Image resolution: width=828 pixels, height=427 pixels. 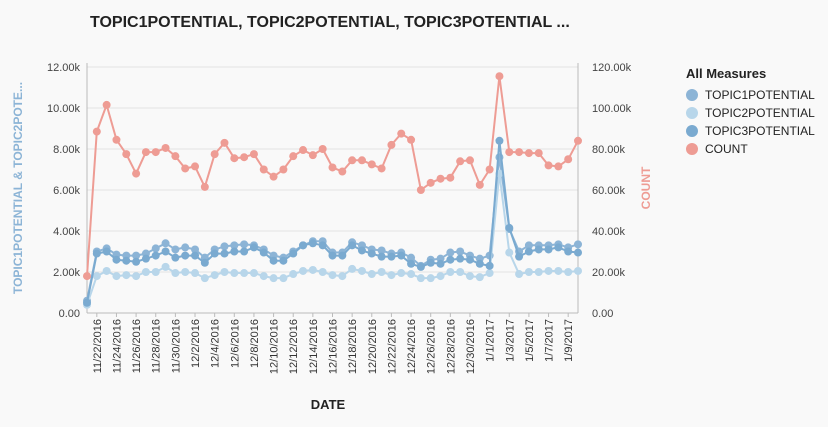 What do you see at coordinates (750, 113) in the screenshot?
I see `legend-item-topic2potential: TOPIC2POTENTIAL` at bounding box center [750, 113].